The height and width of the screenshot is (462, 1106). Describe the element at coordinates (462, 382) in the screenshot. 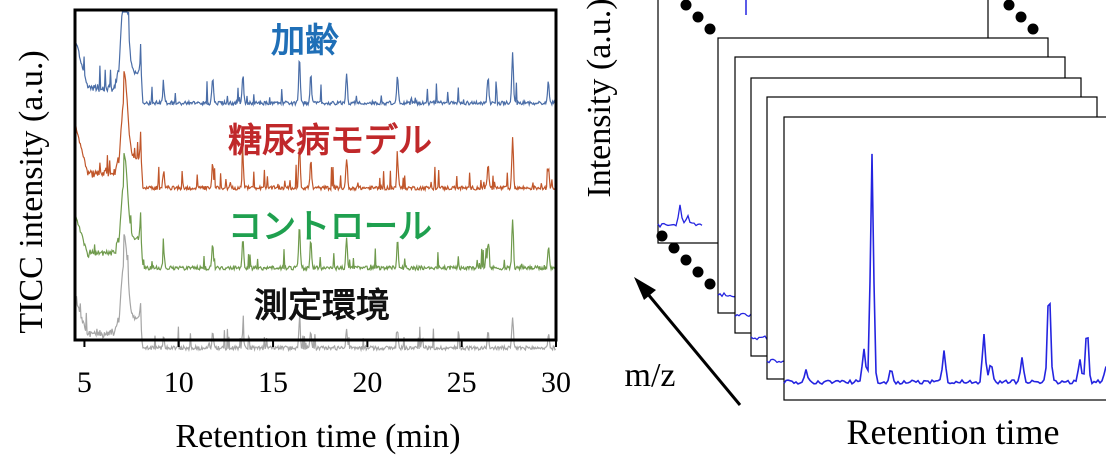

I see `tic-x-tick-label: 25` at that location.